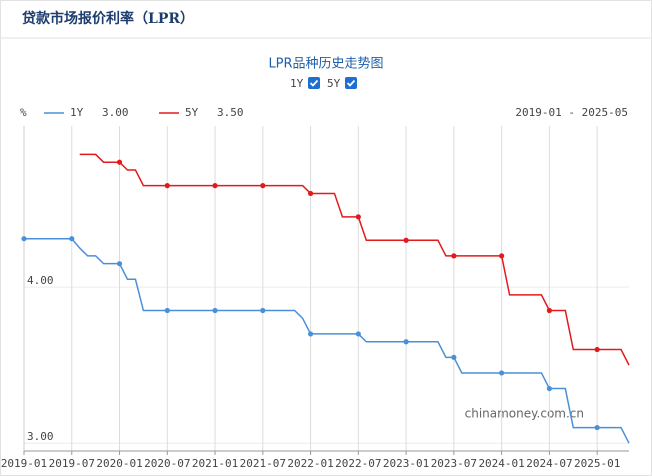 This screenshot has height=476, width=652. What do you see at coordinates (192, 112) in the screenshot?
I see `legend-label: 5Y` at bounding box center [192, 112].